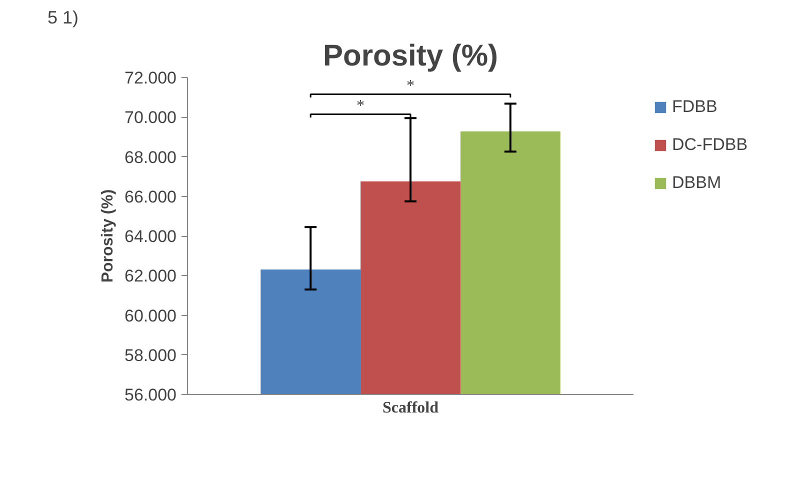 Image resolution: width=810 pixels, height=501 pixels. Describe the element at coordinates (63, 18) in the screenshot. I see `text: 5 1)` at that location.